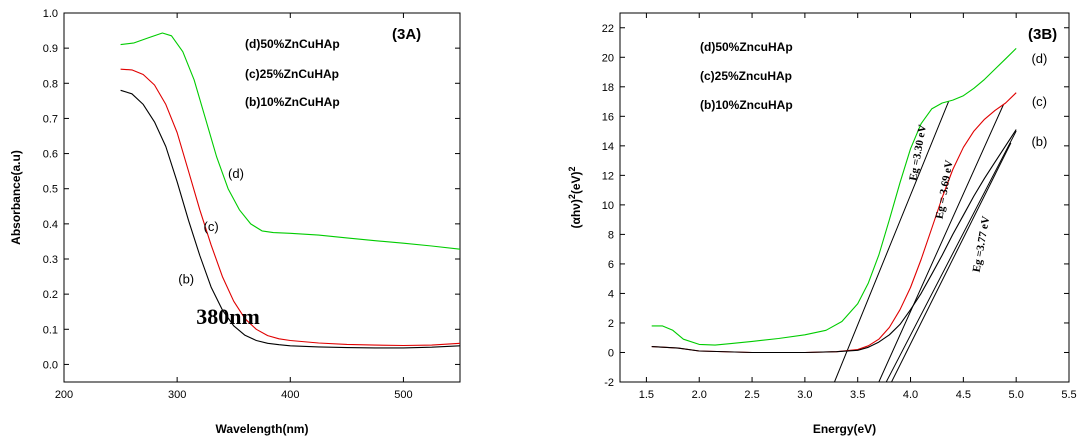 The image size is (1082, 443). What do you see at coordinates (608, 206) in the screenshot?
I see `y-tick-label: 10` at bounding box center [608, 206].